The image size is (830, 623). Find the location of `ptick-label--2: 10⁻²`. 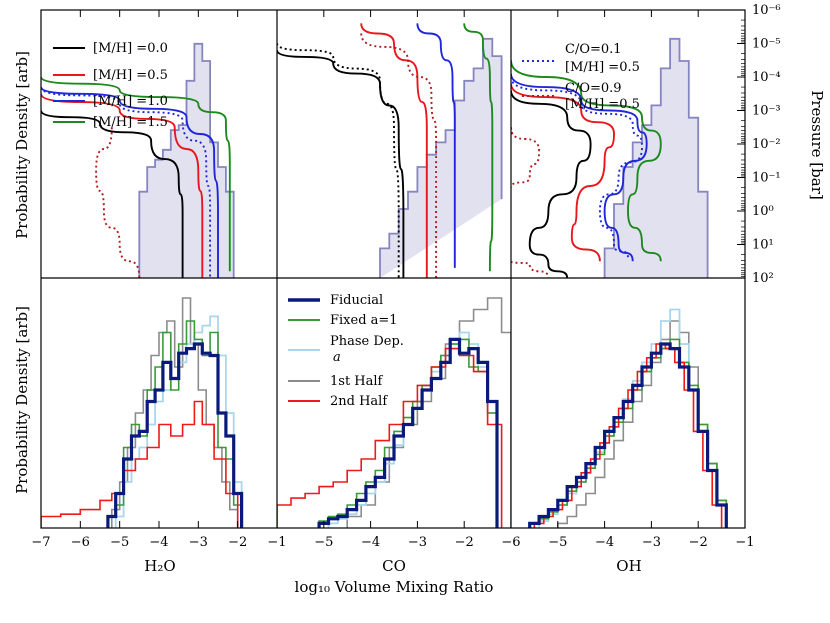

ptick-label--2: 10⁻² is located at coordinates (766, 144).